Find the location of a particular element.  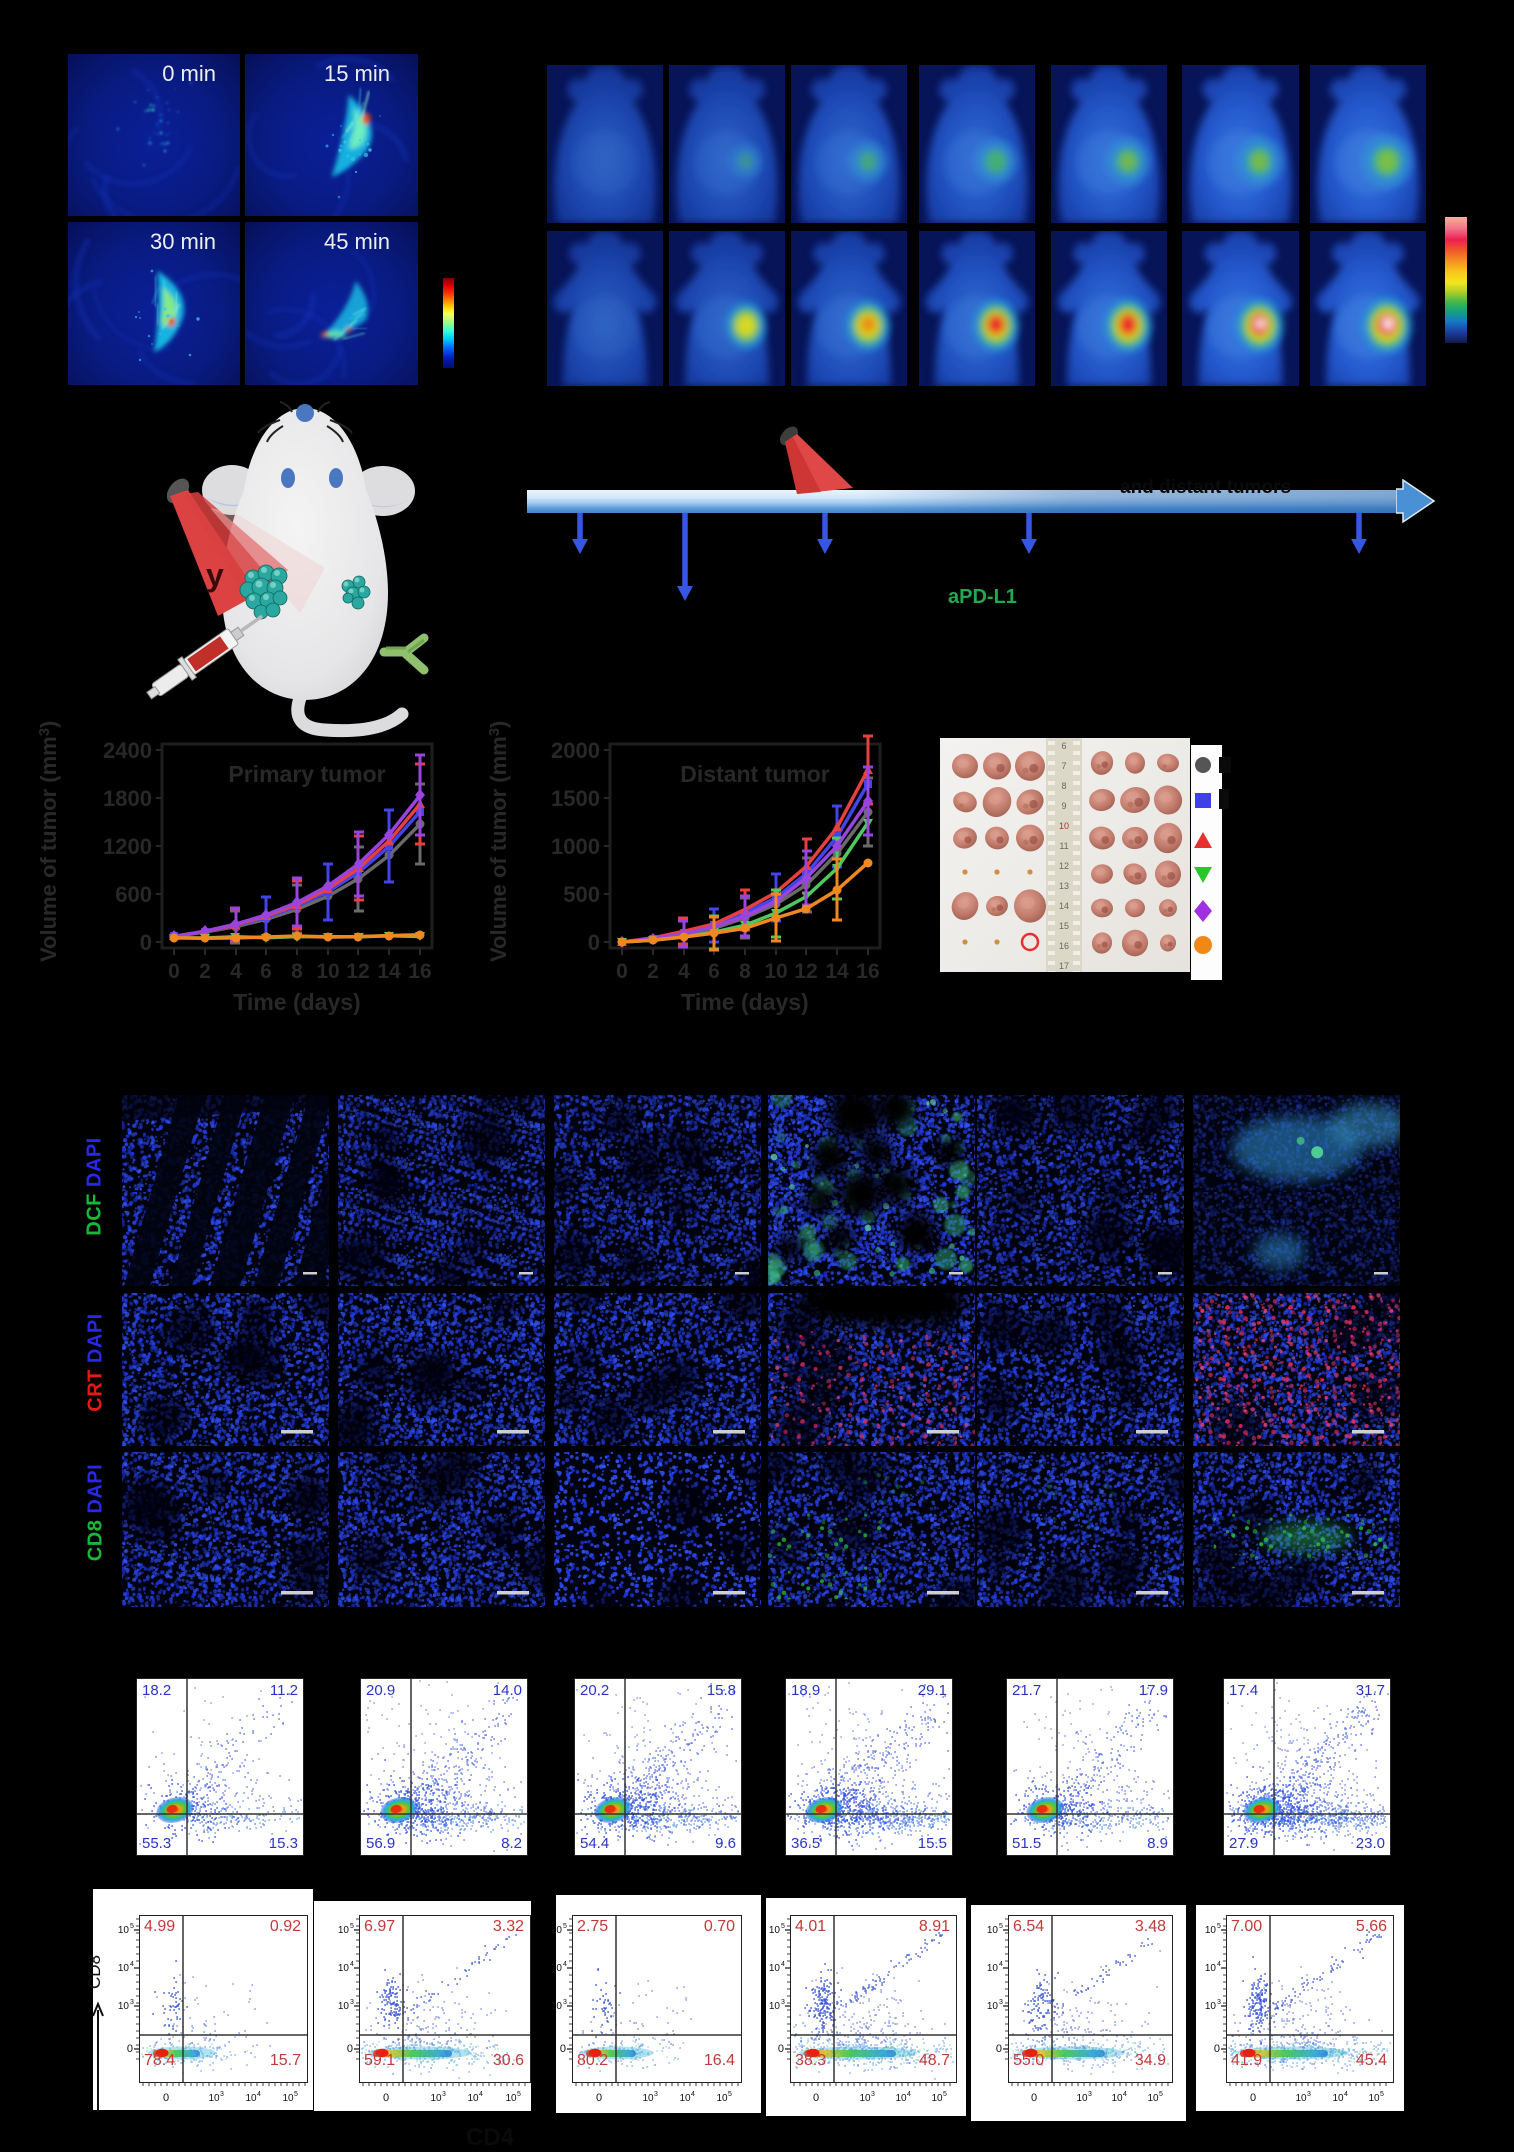

svg-text: Primary tumor is located at coordinates (306, 774).